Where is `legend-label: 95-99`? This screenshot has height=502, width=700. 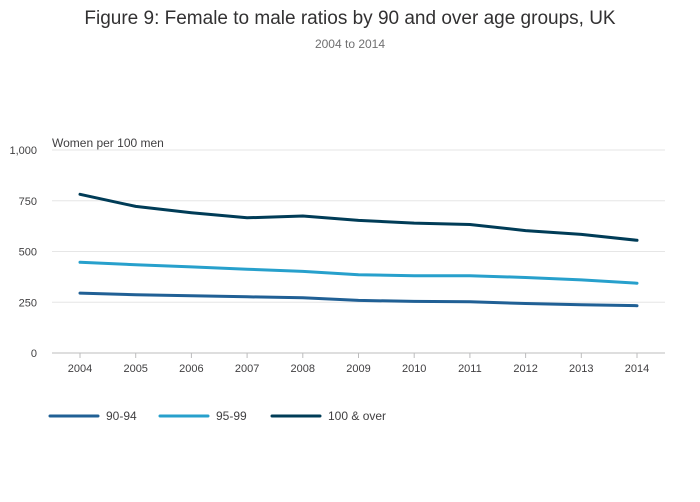 legend-label: 95-99 is located at coordinates (231, 416).